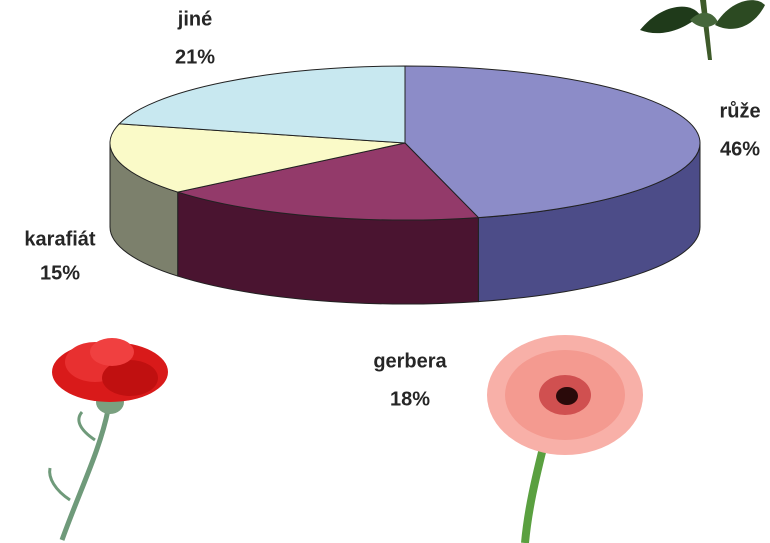  What do you see at coordinates (739, 111) in the screenshot?
I see `slice-name-label: růže` at bounding box center [739, 111].